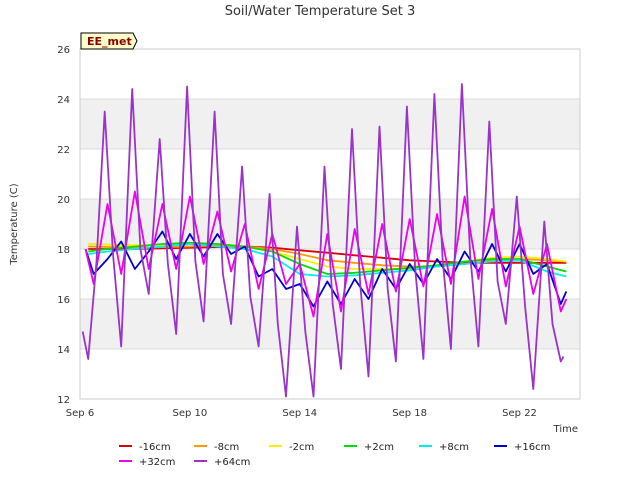 This screenshot has width=640, height=480. I want to click on x-axis-ticks: Sep 6 Sep 10 Sep 14 Sep 18 Sep 22, so click(301, 413).